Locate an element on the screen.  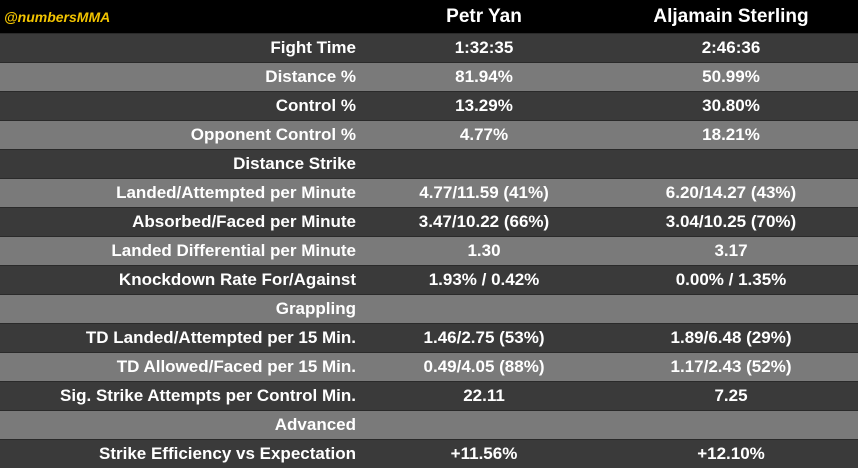
fighter-b-value: +12.10% is located at coordinates (731, 453).